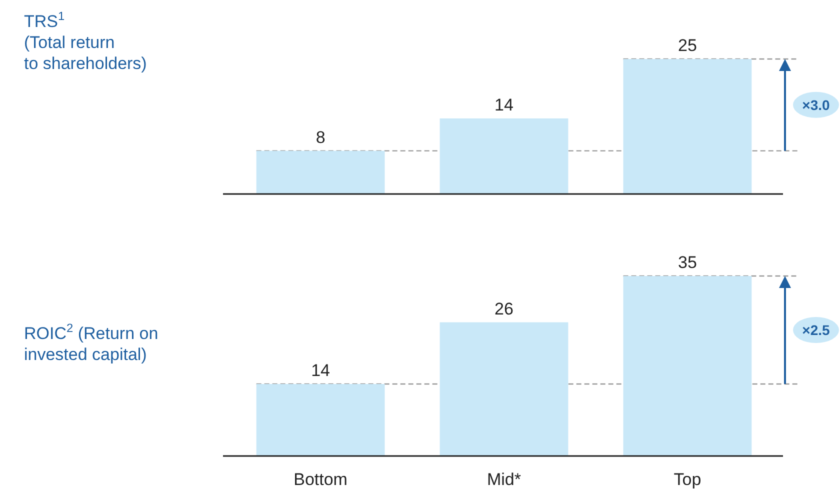  Describe the element at coordinates (504, 479) in the screenshot. I see `x-tick-label: Mid*` at that location.